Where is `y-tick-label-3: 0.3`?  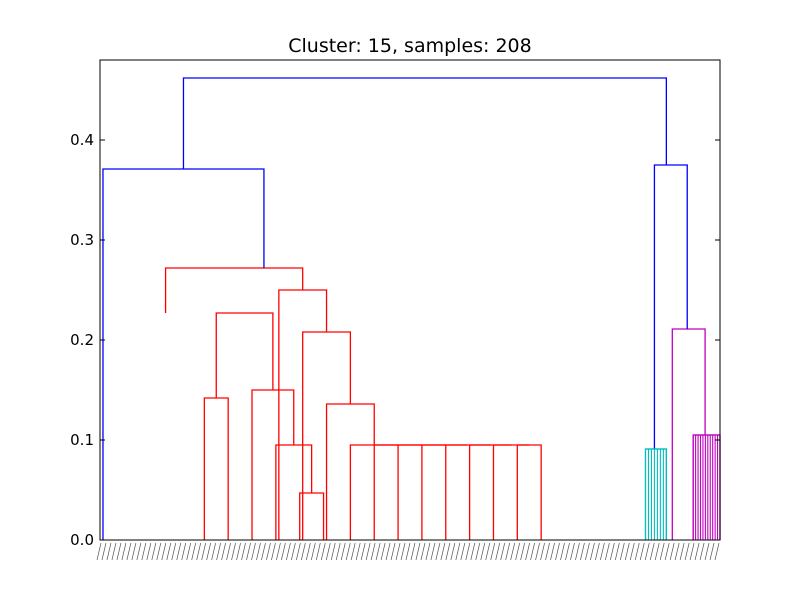 y-tick-label-3: 0.3 is located at coordinates (82, 240).